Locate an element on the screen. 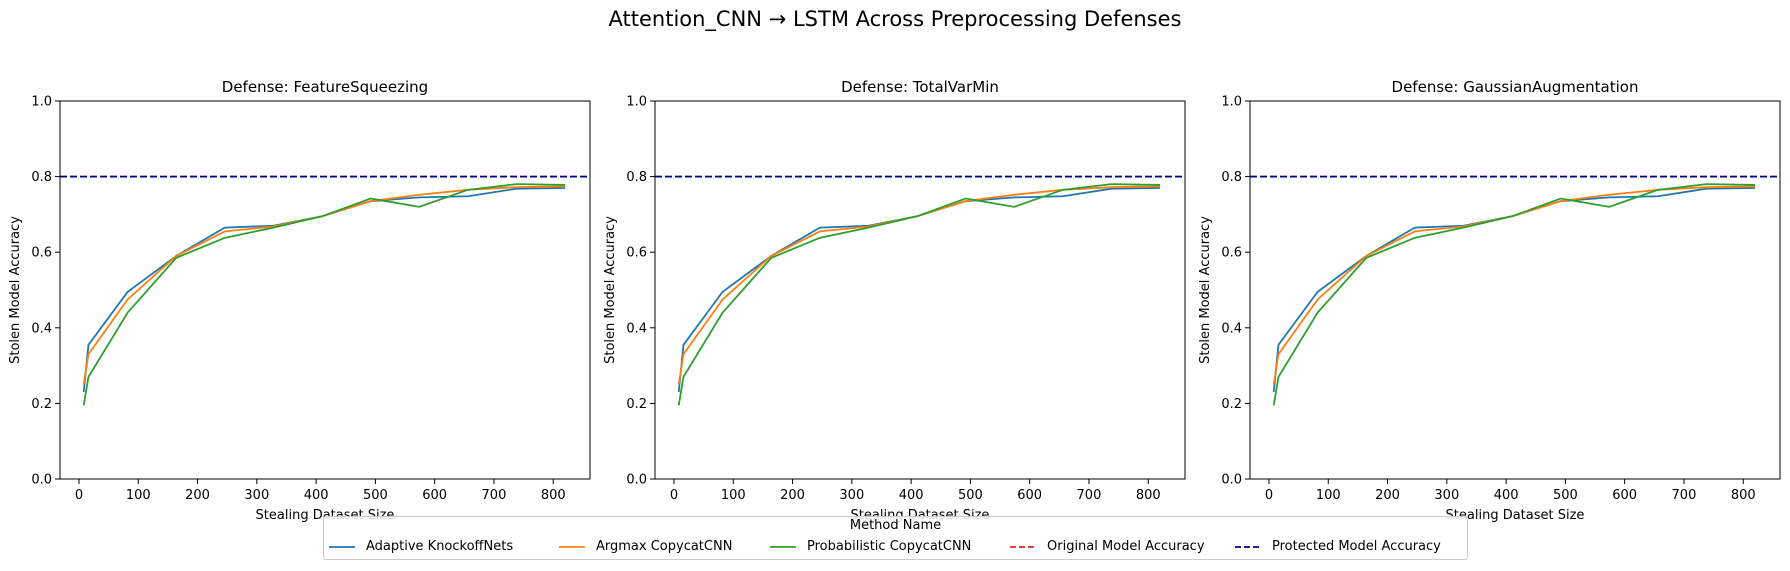  subplot-title: Defense: TotalVarMin is located at coordinates (920, 87).